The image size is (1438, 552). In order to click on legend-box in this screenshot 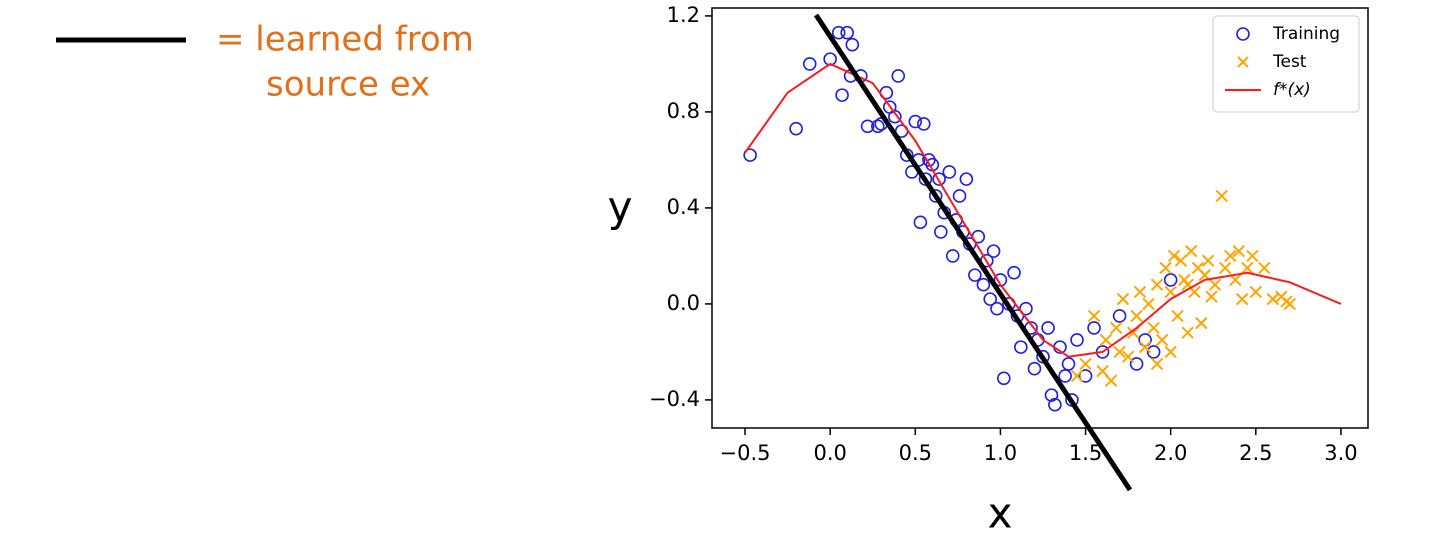, I will do `click(1286, 64)`.